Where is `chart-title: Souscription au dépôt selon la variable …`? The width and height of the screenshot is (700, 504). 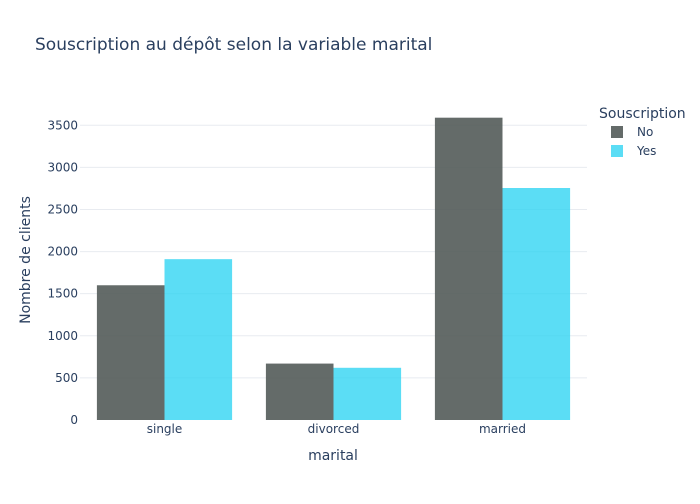 chart-title: Souscription au dépôt selon la variable … is located at coordinates (233, 45).